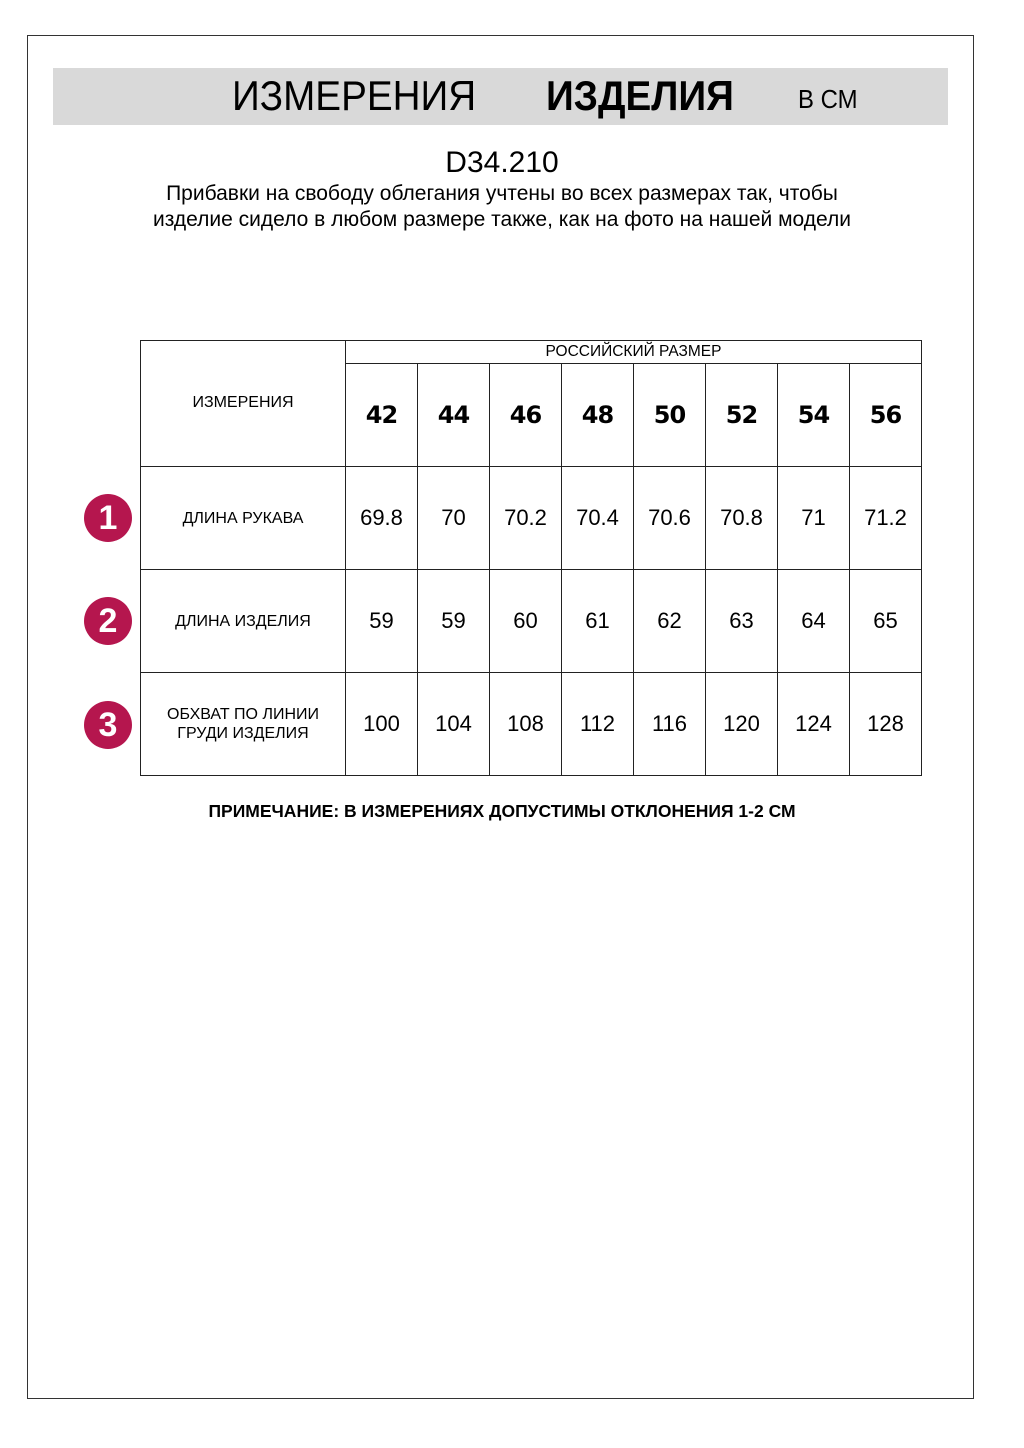 The height and width of the screenshot is (1448, 1024). Describe the element at coordinates (741, 415) in the screenshot. I see `size-header: 52` at that location.